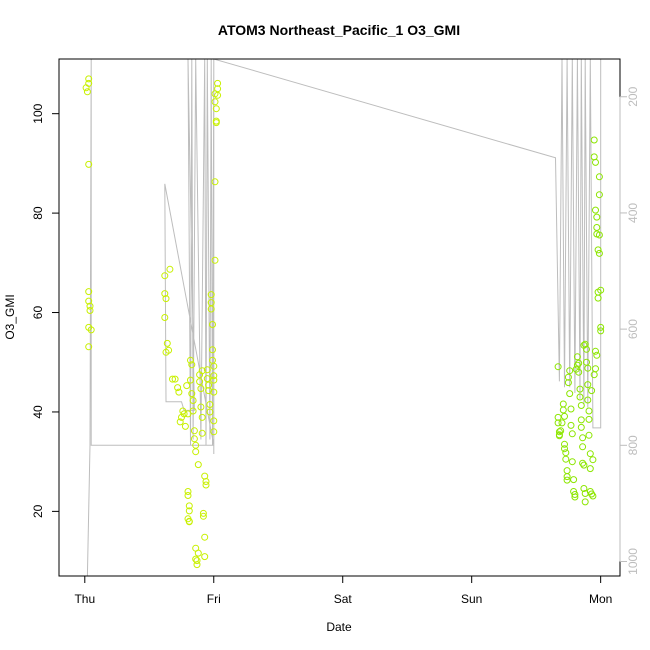 This screenshot has width=650, height=650. I want to click on y-axis-label: O3_GMI, so click(10, 316).